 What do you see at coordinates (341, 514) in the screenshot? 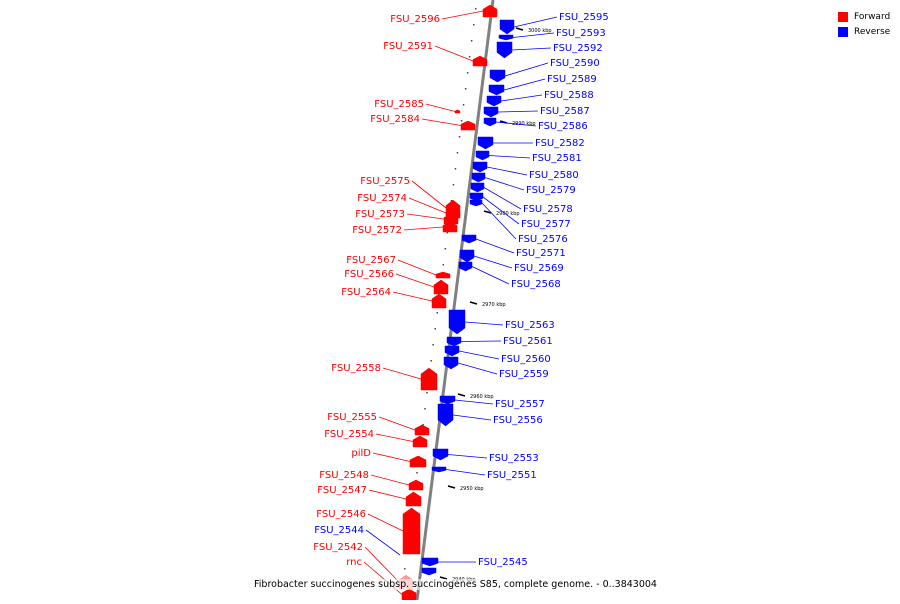
I see `gene-label-forward: FSU_2546` at bounding box center [341, 514].